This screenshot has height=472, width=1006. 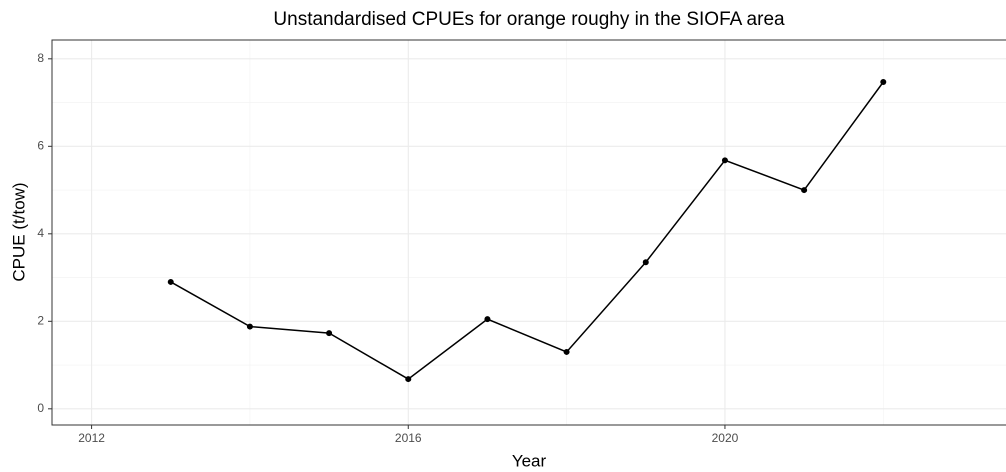 I want to click on y-tick-label: 6, so click(x=40, y=145).